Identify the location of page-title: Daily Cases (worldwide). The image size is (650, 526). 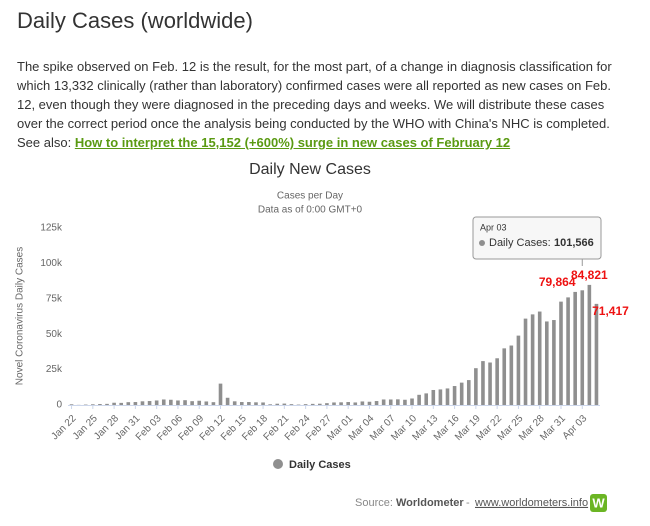
(135, 20).